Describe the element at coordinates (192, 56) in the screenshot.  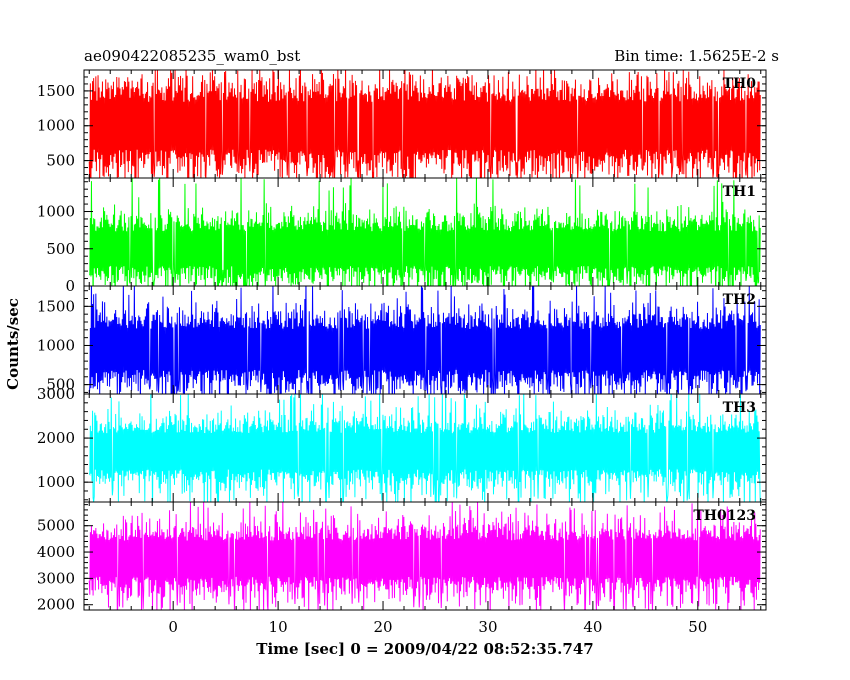
I see `figure-title-left: ae090422085235_wam0_bst` at that location.